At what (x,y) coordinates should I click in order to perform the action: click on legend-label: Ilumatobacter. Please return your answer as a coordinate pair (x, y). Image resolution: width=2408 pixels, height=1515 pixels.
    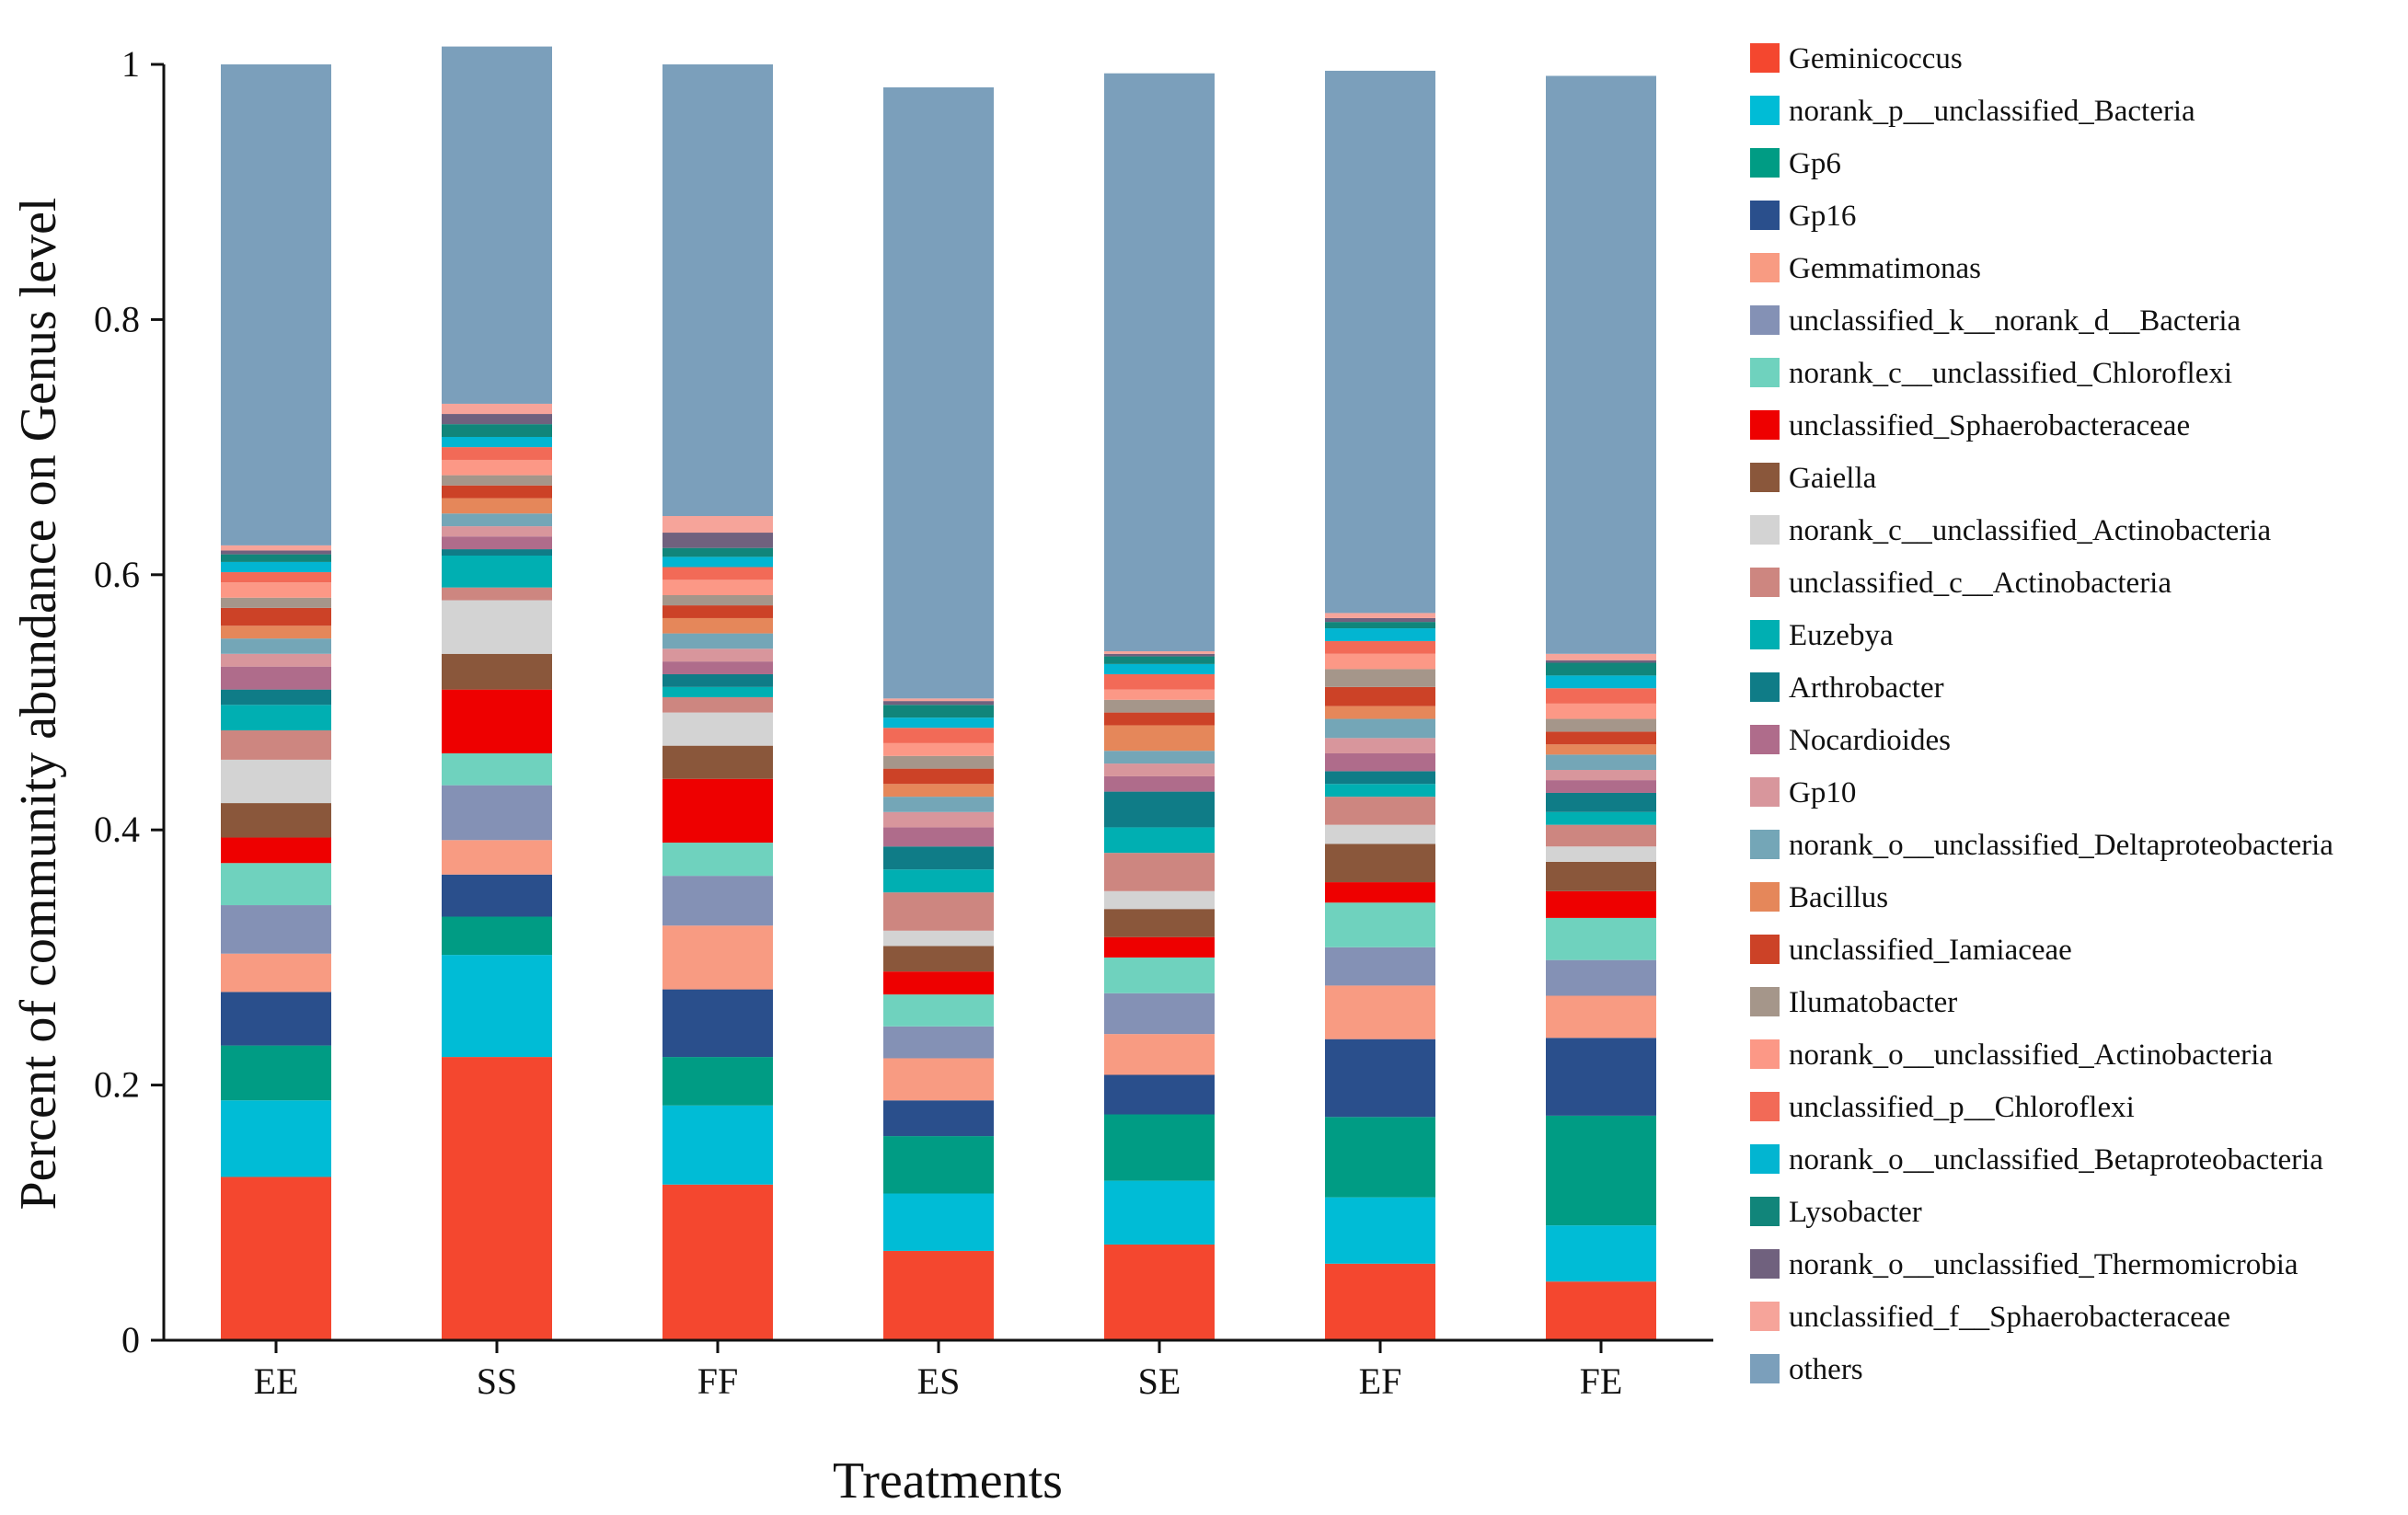
    Looking at the image, I should click on (1873, 1002).